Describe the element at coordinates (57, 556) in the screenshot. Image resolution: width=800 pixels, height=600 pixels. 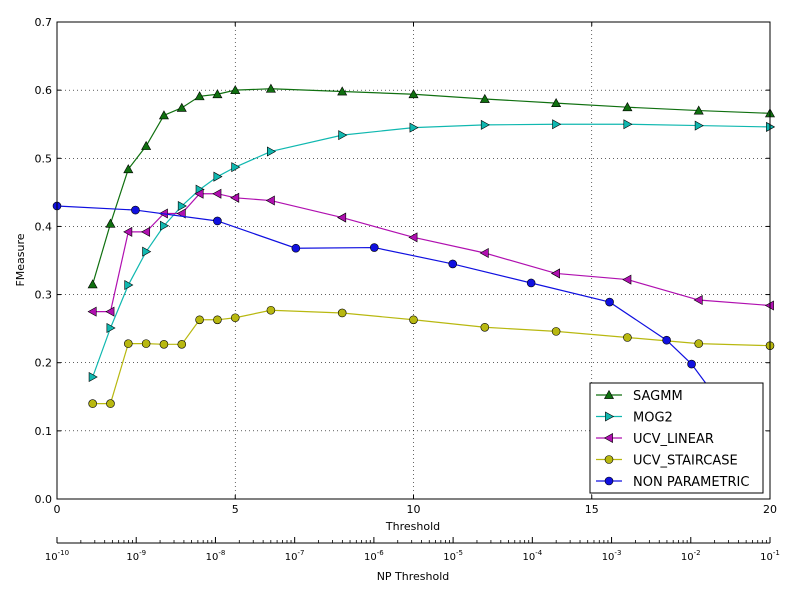
I see `secondary-tick-label: 10⁻¹⁰` at that location.